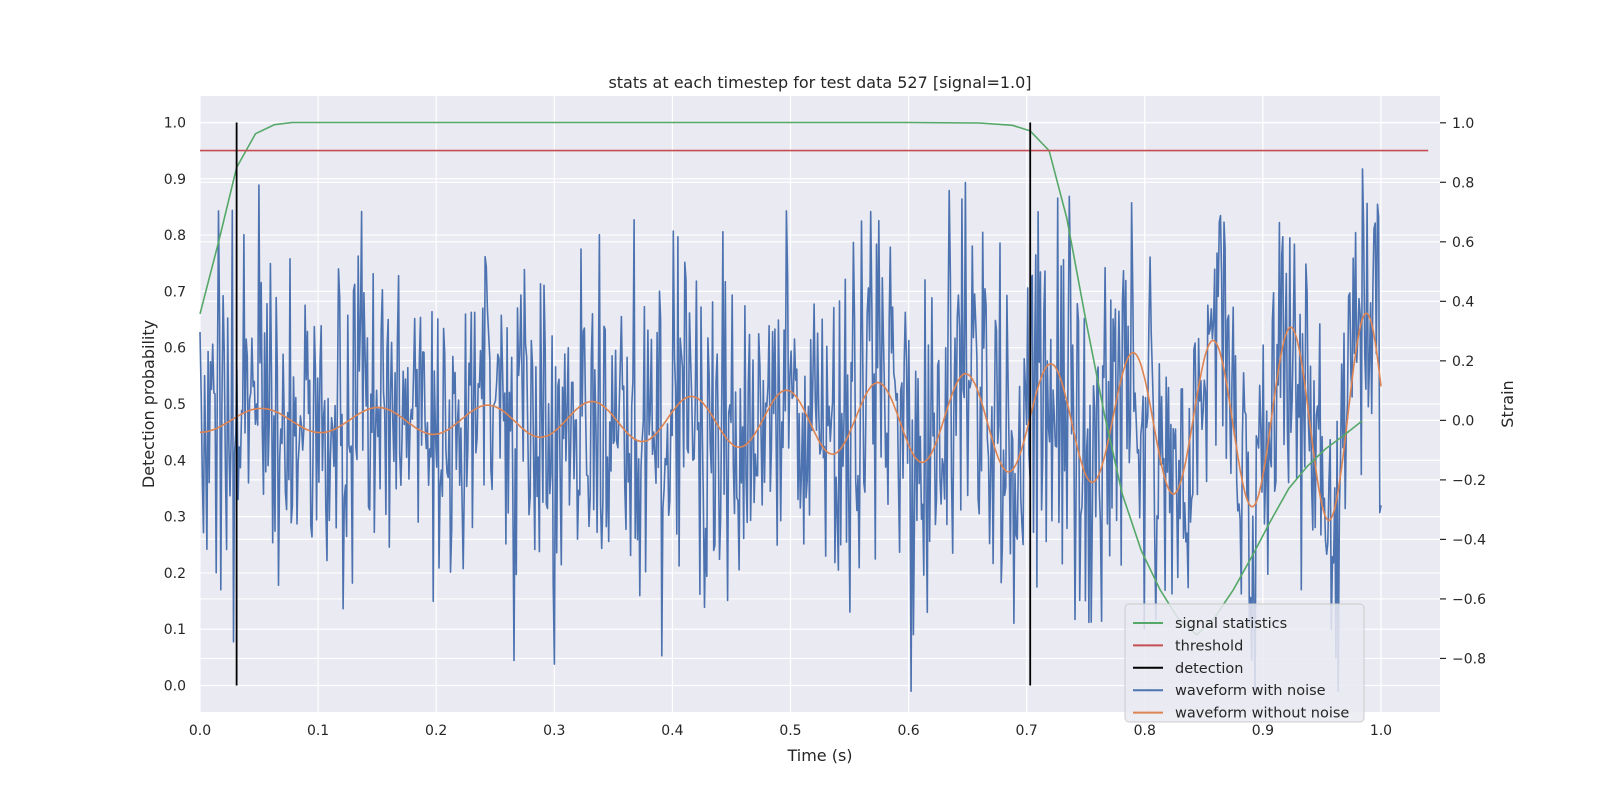 This screenshot has width=1600, height=800. I want to click on y-tick-label-right: 0.0, so click(1463, 421).